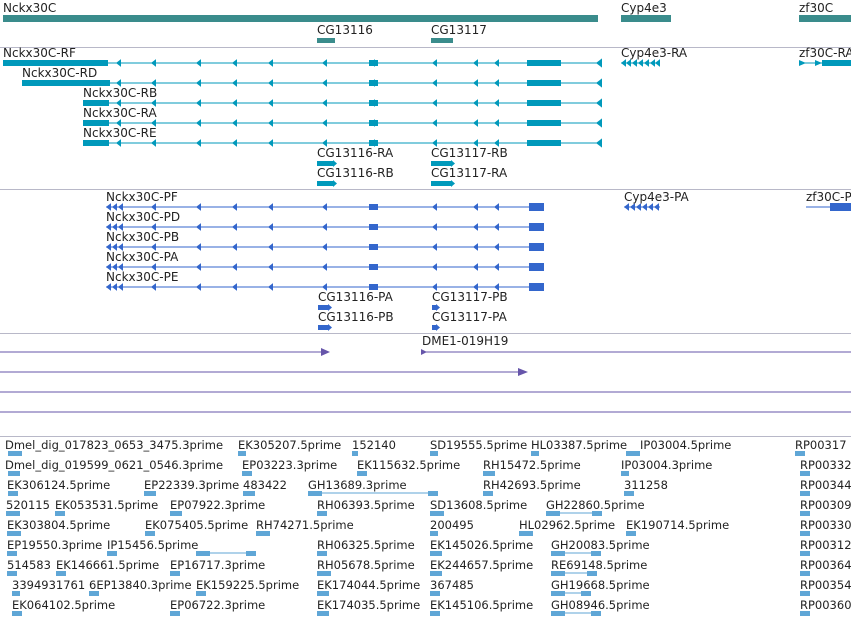  Describe the element at coordinates (120, 133) in the screenshot. I see `transcript-label-re: Nckx30C-RE` at that location.